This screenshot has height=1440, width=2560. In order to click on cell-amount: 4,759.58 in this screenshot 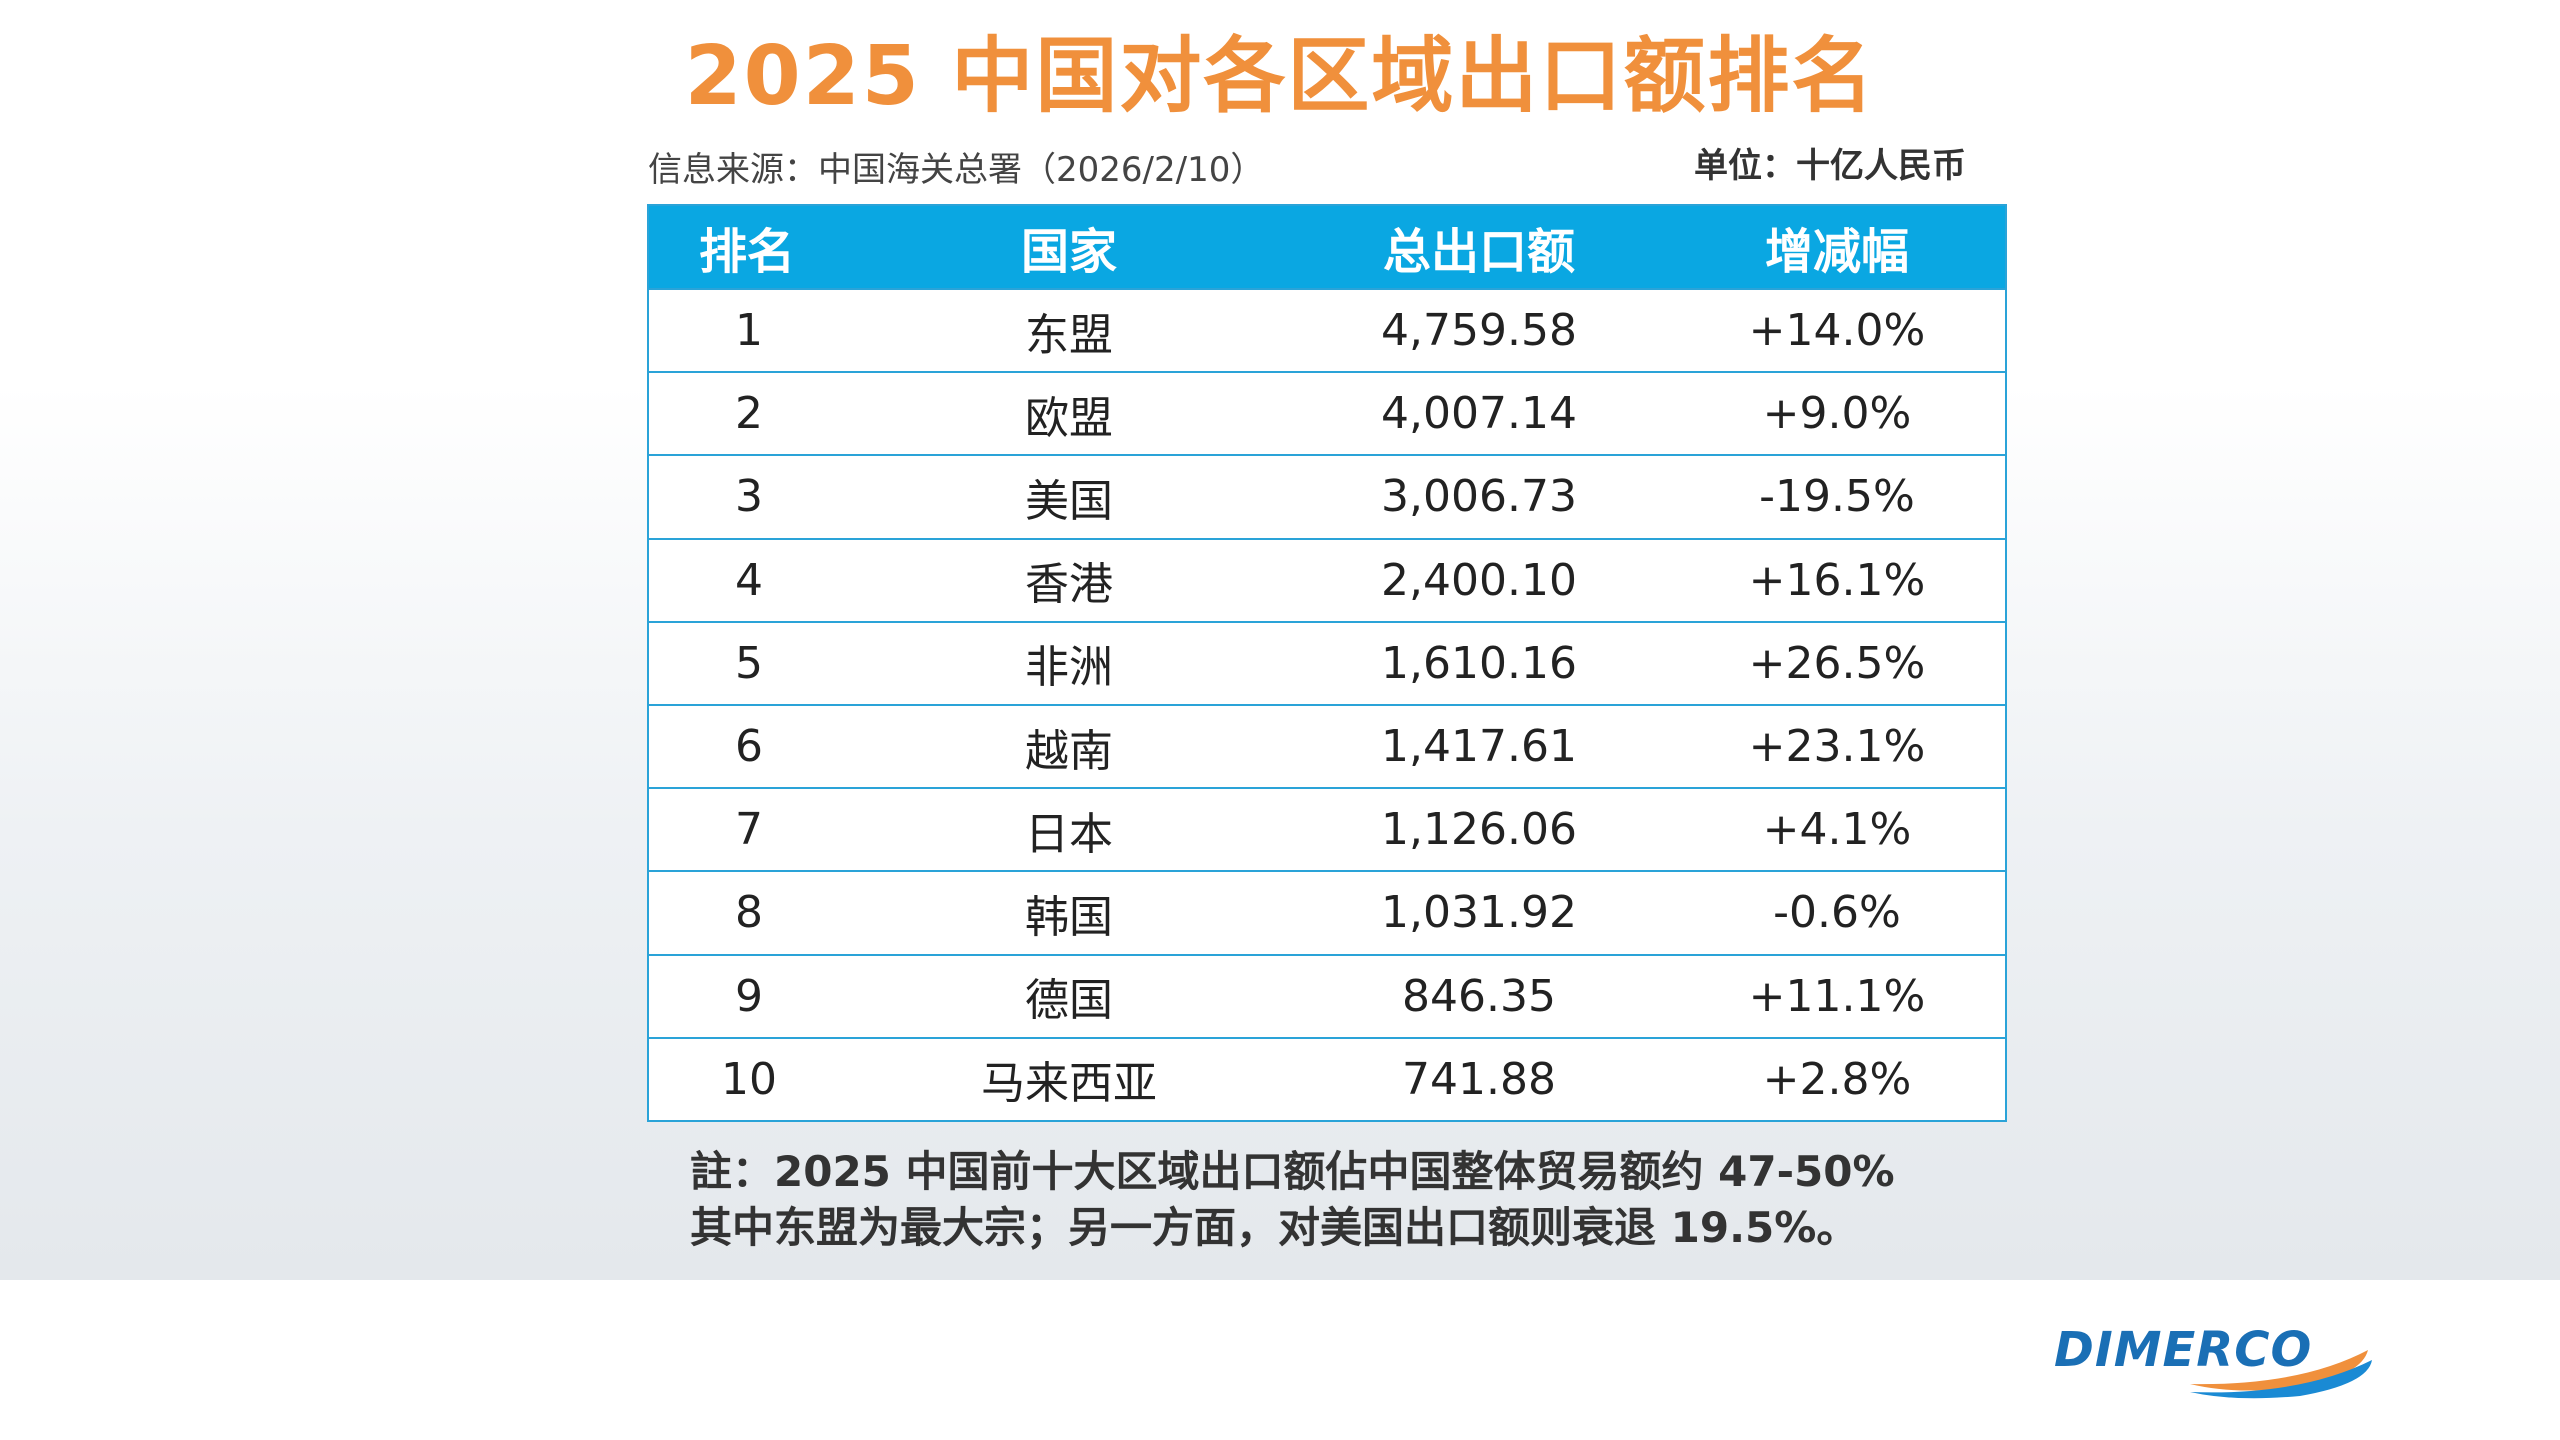, I will do `click(1479, 331)`.